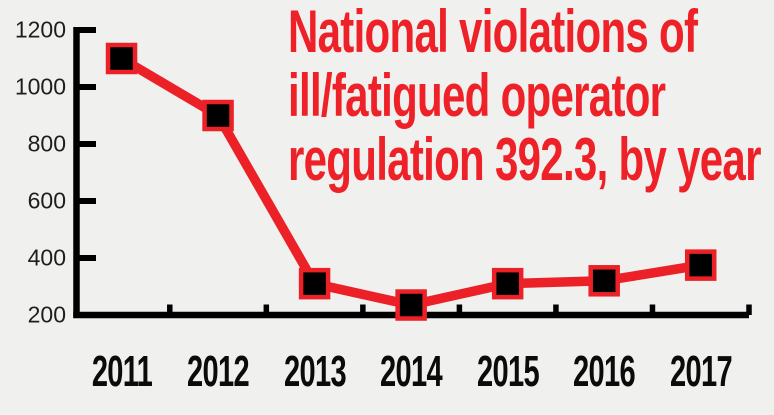 The height and width of the screenshot is (415, 774). I want to click on chart-title-line-2: ill/fatigued operator, so click(477, 95).